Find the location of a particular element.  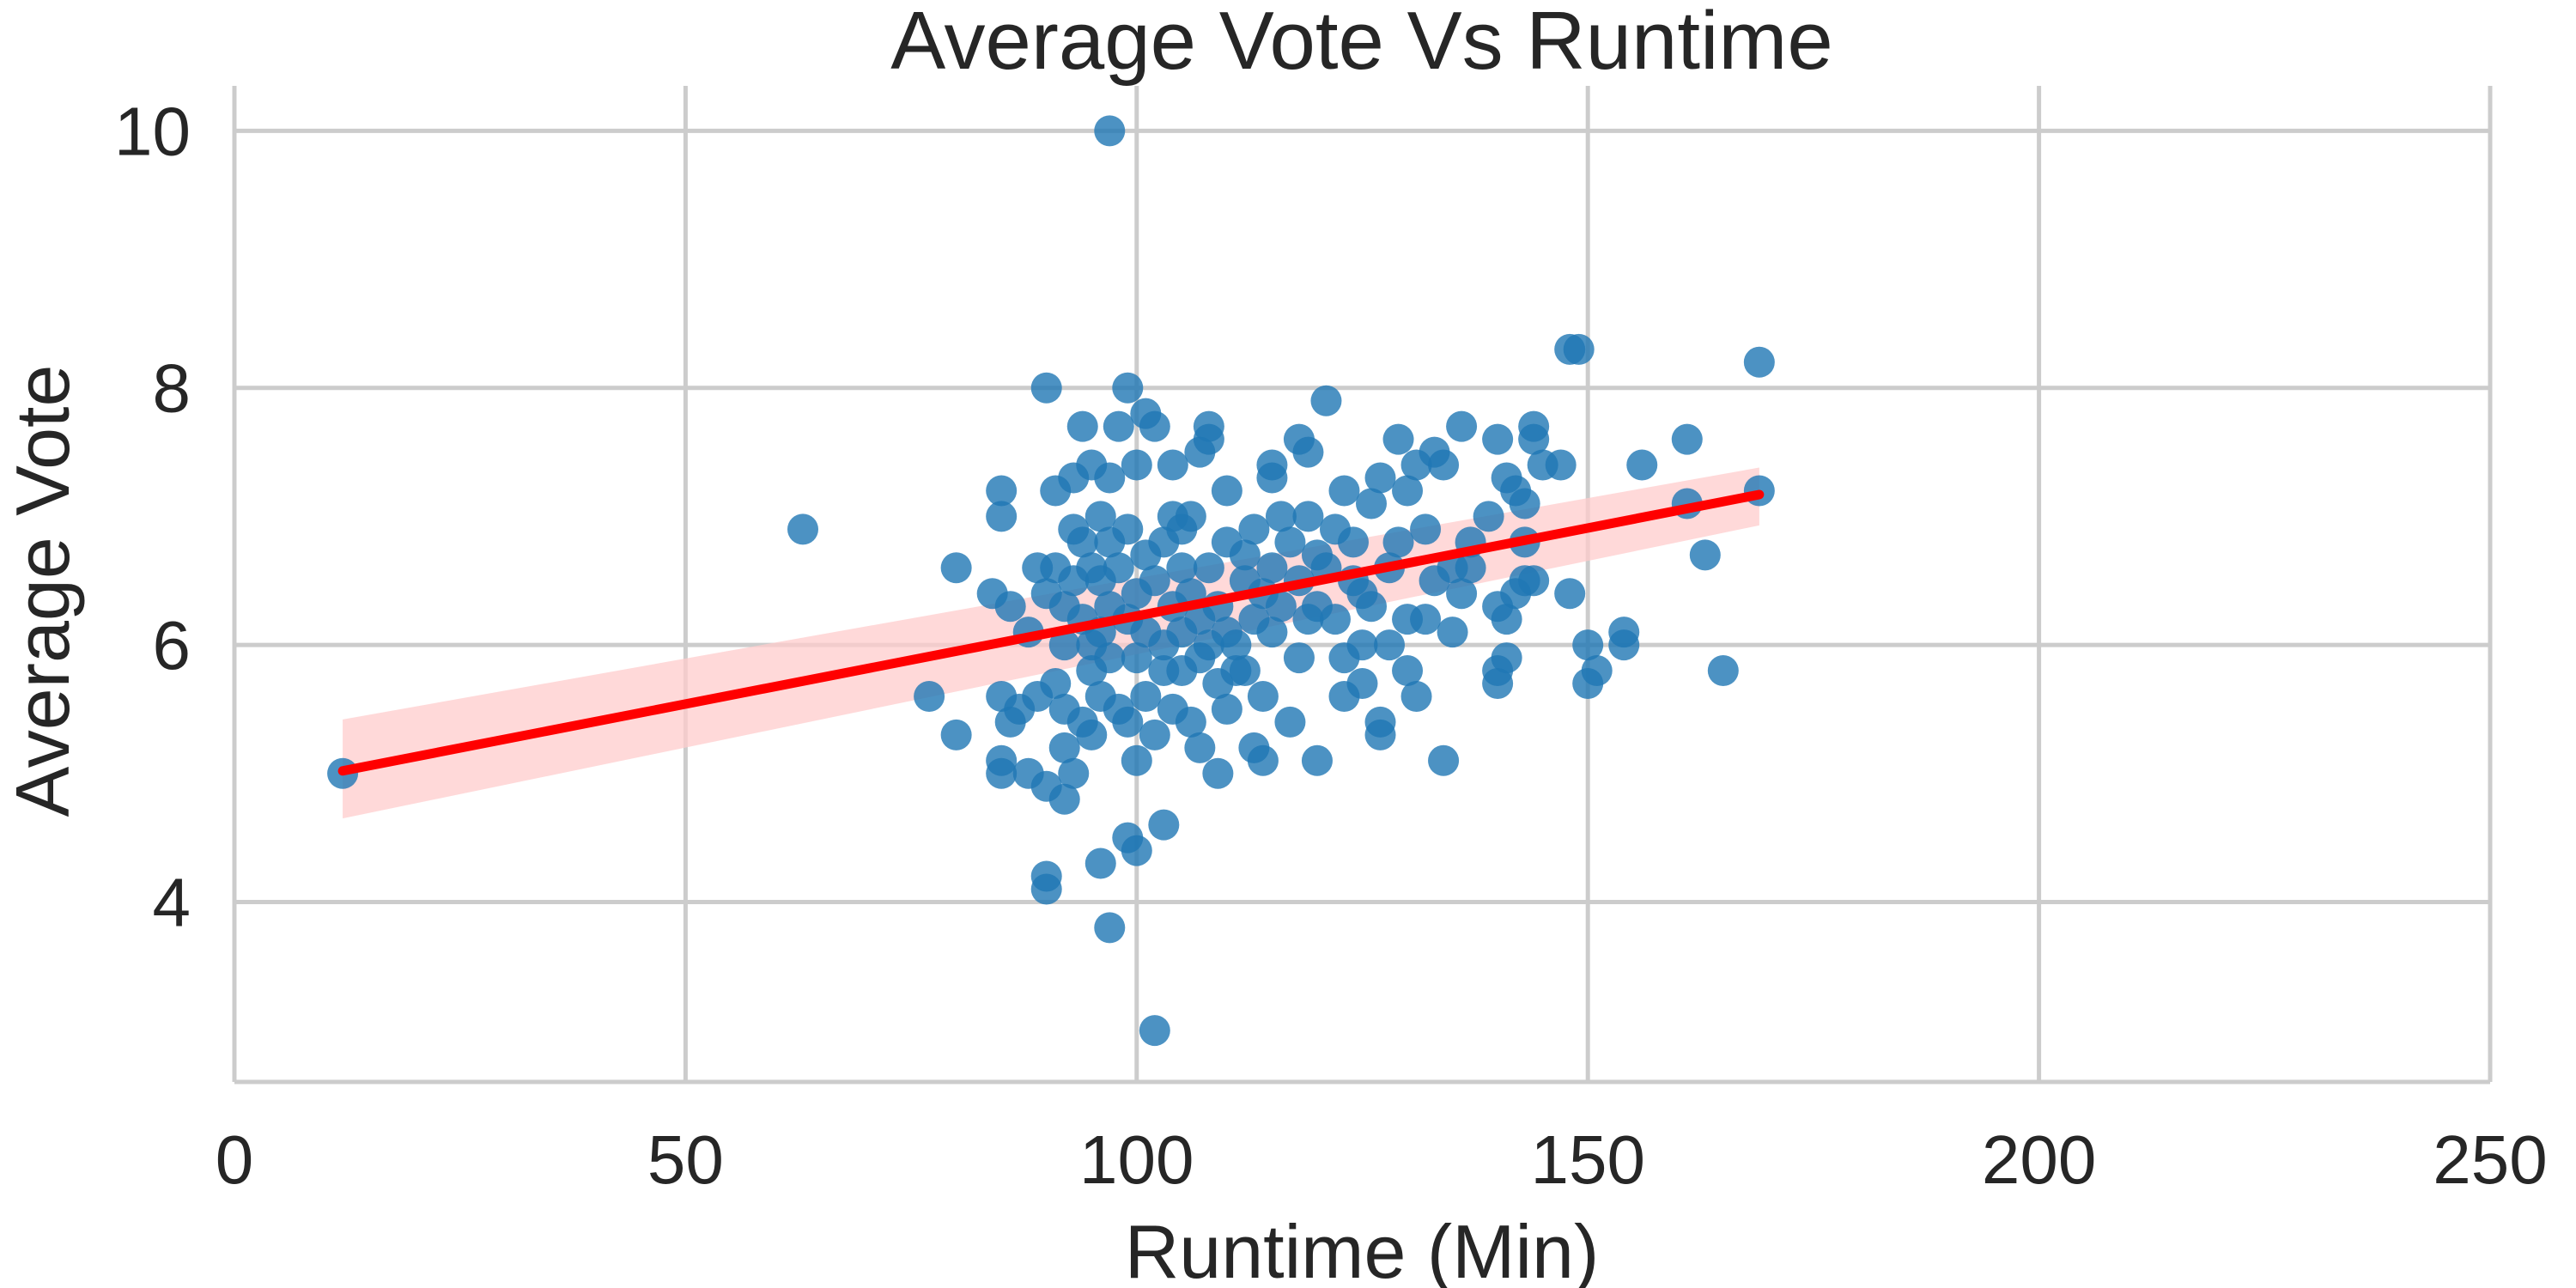

x-axis-label: Runtime (Min) is located at coordinates (1363, 1248).